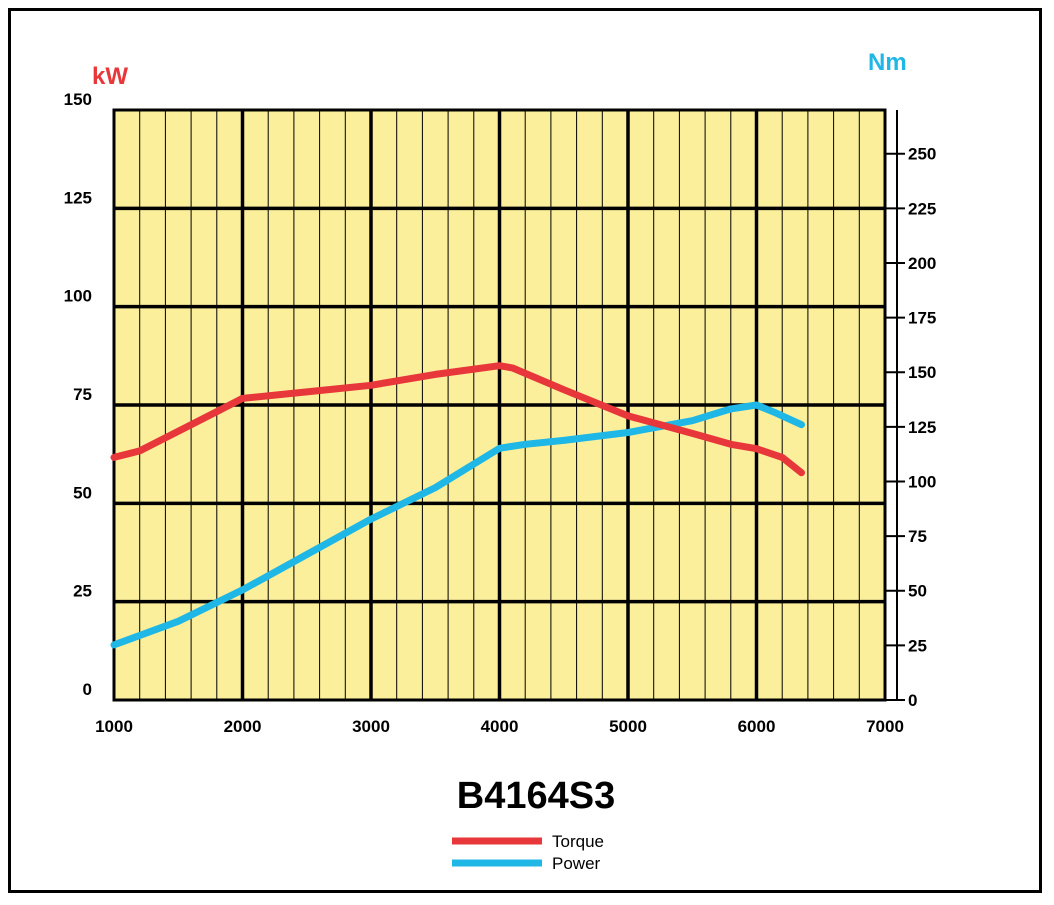  I want to click on right-tick-label: 50, so click(917, 591).